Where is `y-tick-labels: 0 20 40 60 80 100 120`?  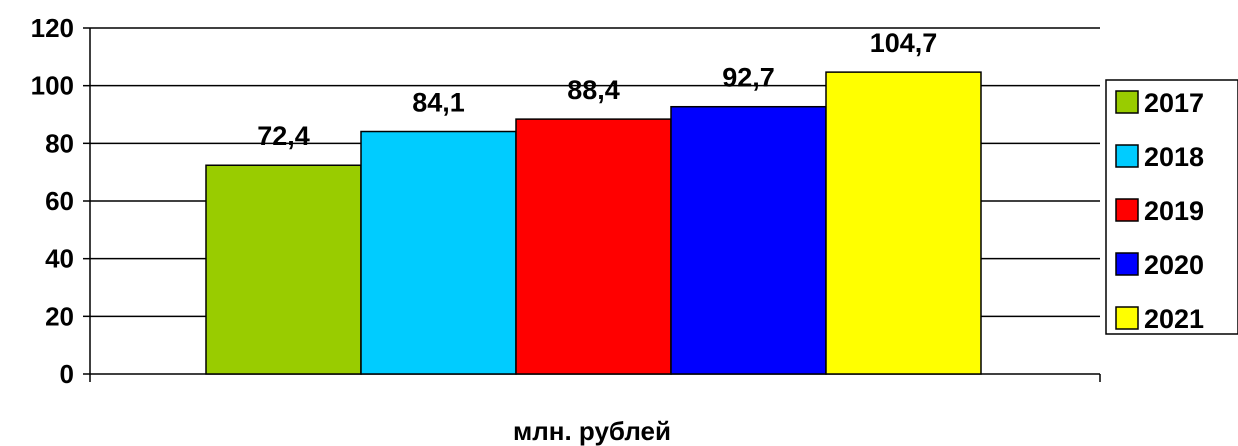
y-tick-labels: 0 20 40 60 80 100 120 is located at coordinates (52, 201).